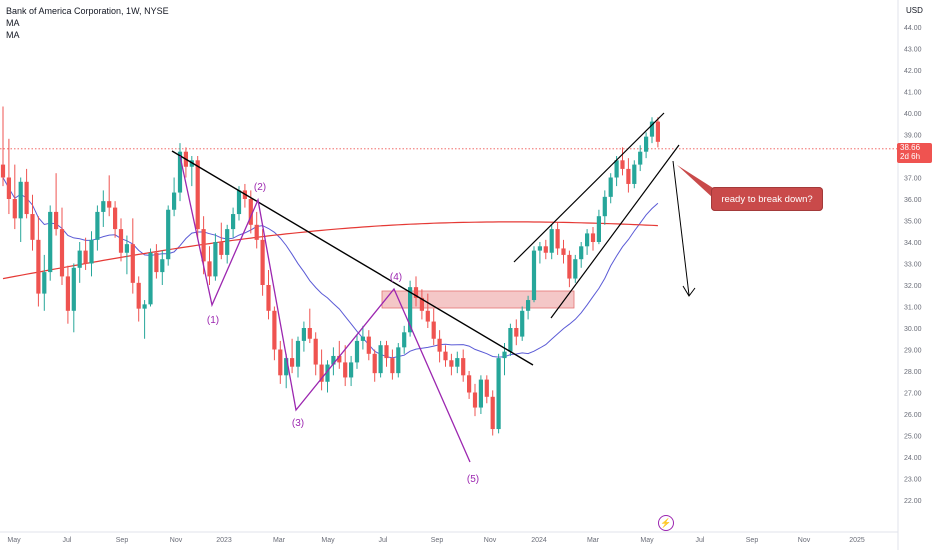 The image size is (932, 555). Describe the element at coordinates (914, 153) in the screenshot. I see `last-price-tag: 38.66 2d 6h` at that location.